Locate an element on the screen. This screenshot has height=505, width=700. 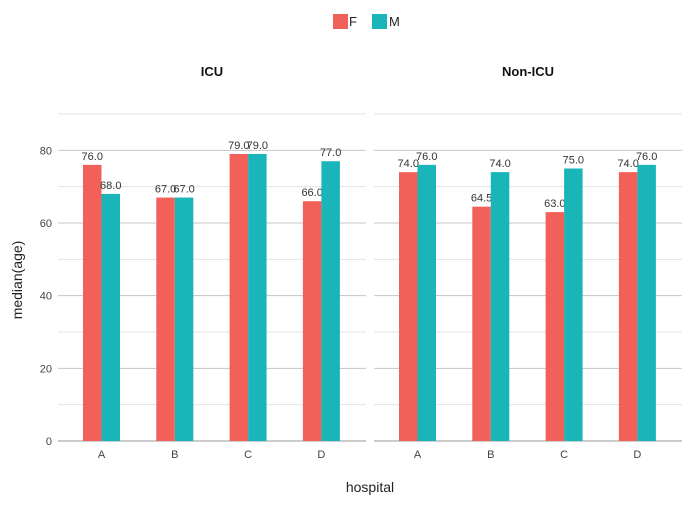
data-label-non-icu-b-m: 74.0 is located at coordinates (499, 164).